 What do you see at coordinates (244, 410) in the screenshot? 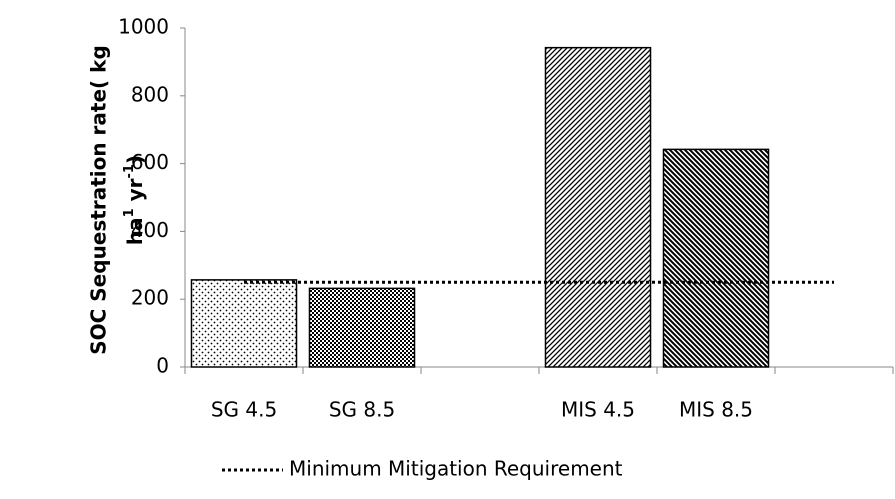
I see `x-tick-label: SG 4.5` at bounding box center [244, 410].